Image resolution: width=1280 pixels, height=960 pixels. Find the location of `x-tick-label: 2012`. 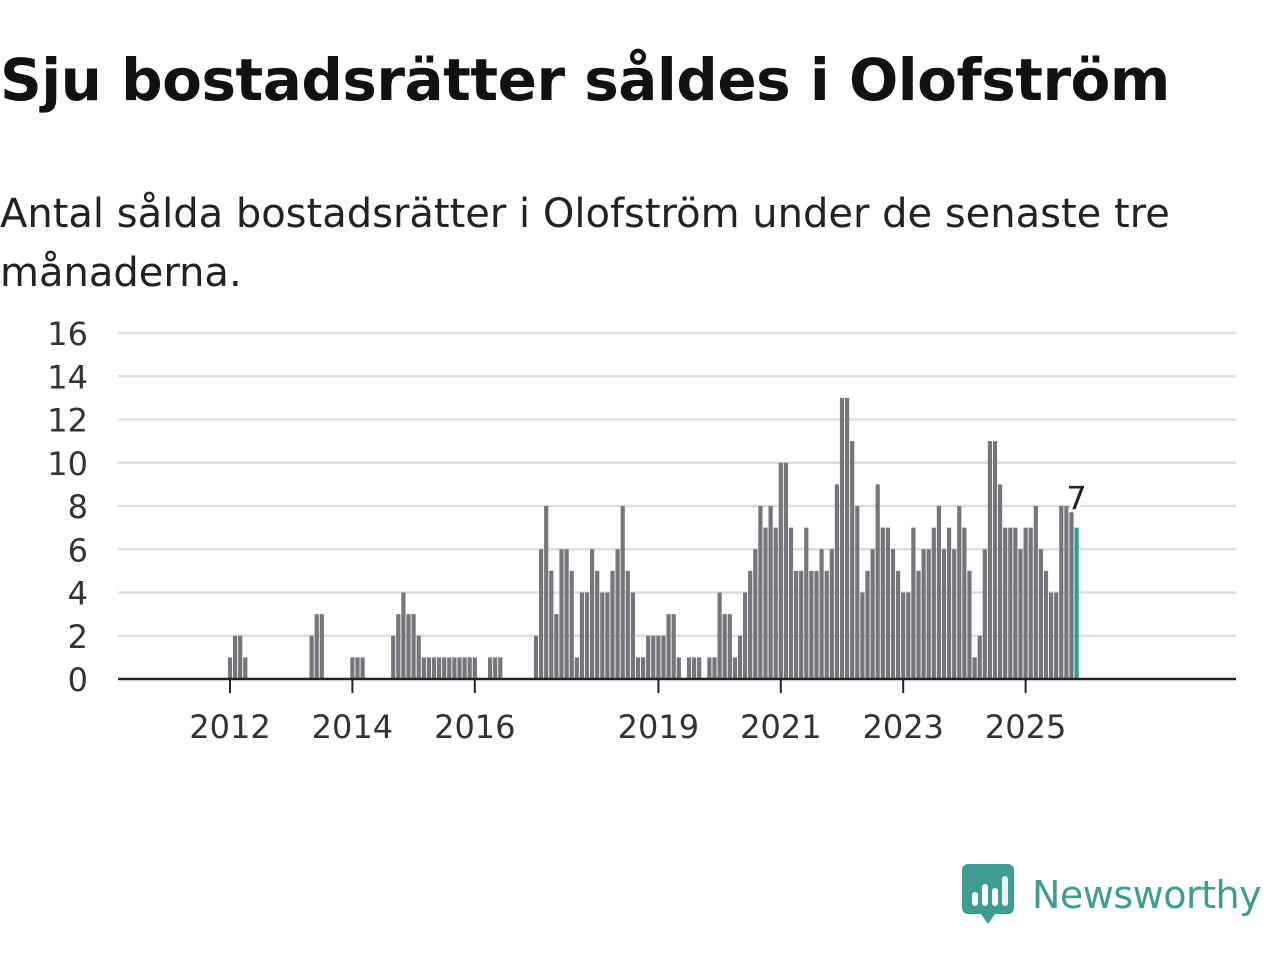

x-tick-label: 2012 is located at coordinates (229, 727).